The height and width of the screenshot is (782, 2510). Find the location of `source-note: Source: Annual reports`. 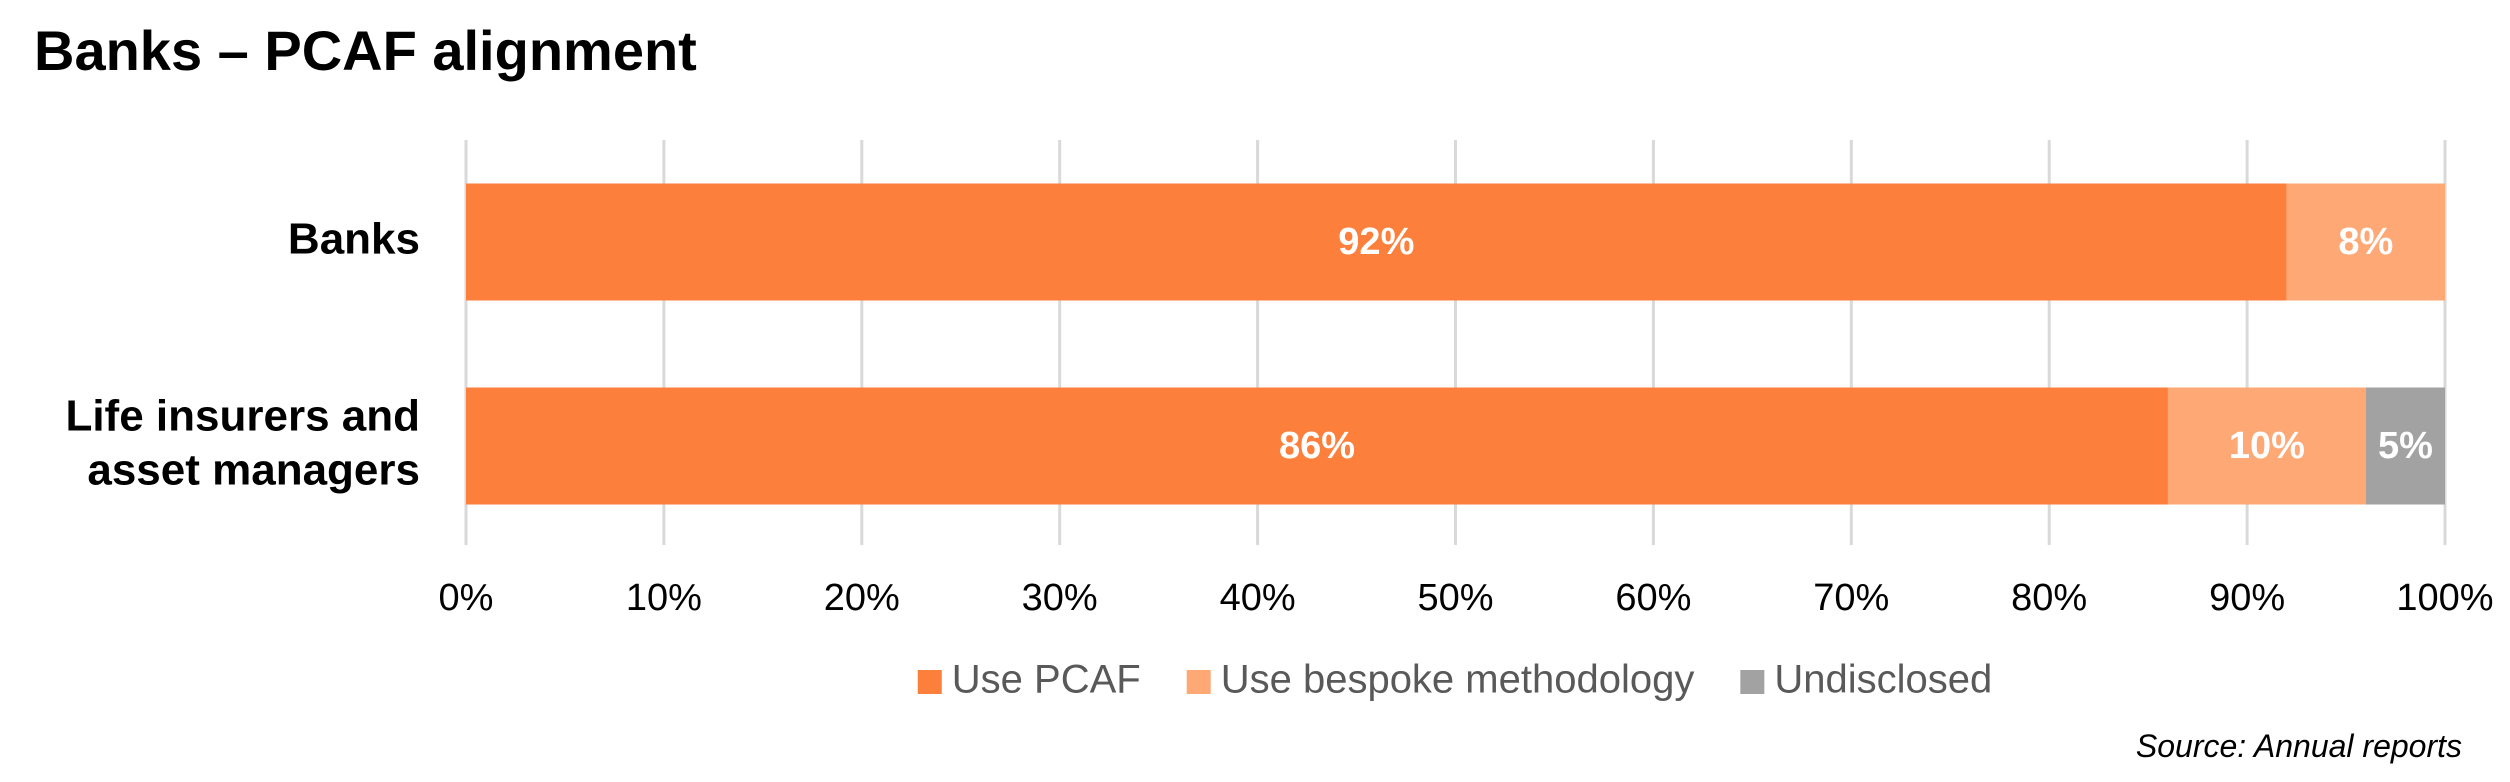

source-note: Source: Annual reports is located at coordinates (2298, 746).